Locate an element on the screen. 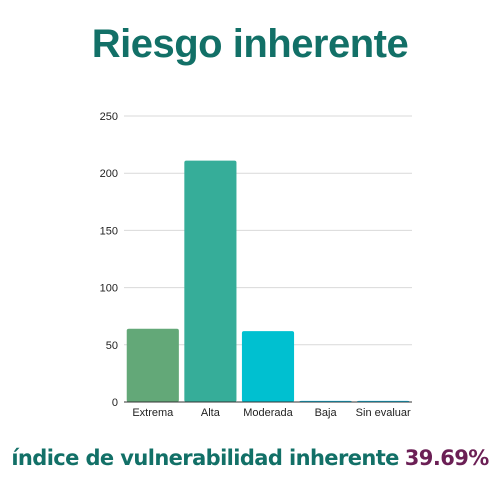 The image size is (500, 500). bar-extrema is located at coordinates (152, 365).